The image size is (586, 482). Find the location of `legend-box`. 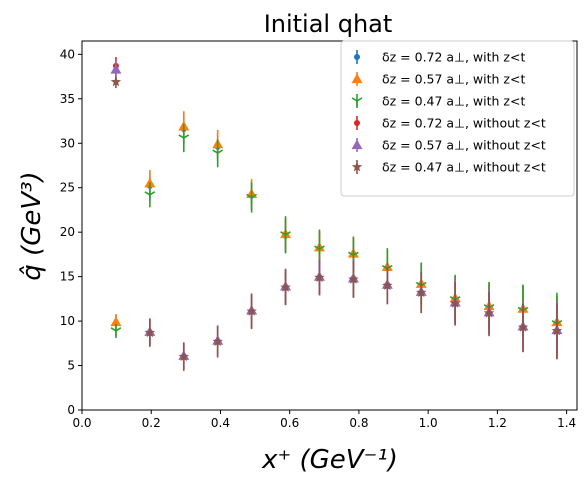

legend-box is located at coordinates (457, 118).